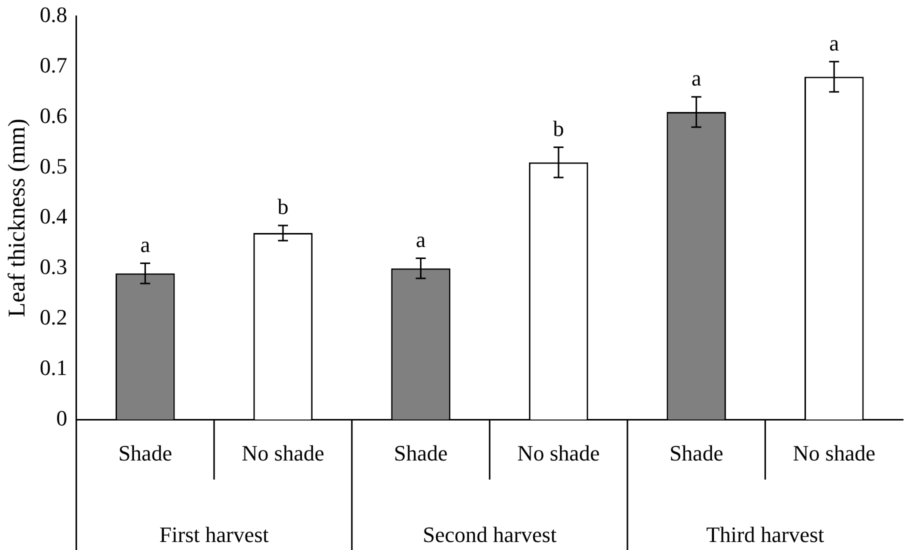 This screenshot has height=550, width=907. What do you see at coordinates (54, 115) in the screenshot?
I see `y-tick-label: 0.6` at bounding box center [54, 115].